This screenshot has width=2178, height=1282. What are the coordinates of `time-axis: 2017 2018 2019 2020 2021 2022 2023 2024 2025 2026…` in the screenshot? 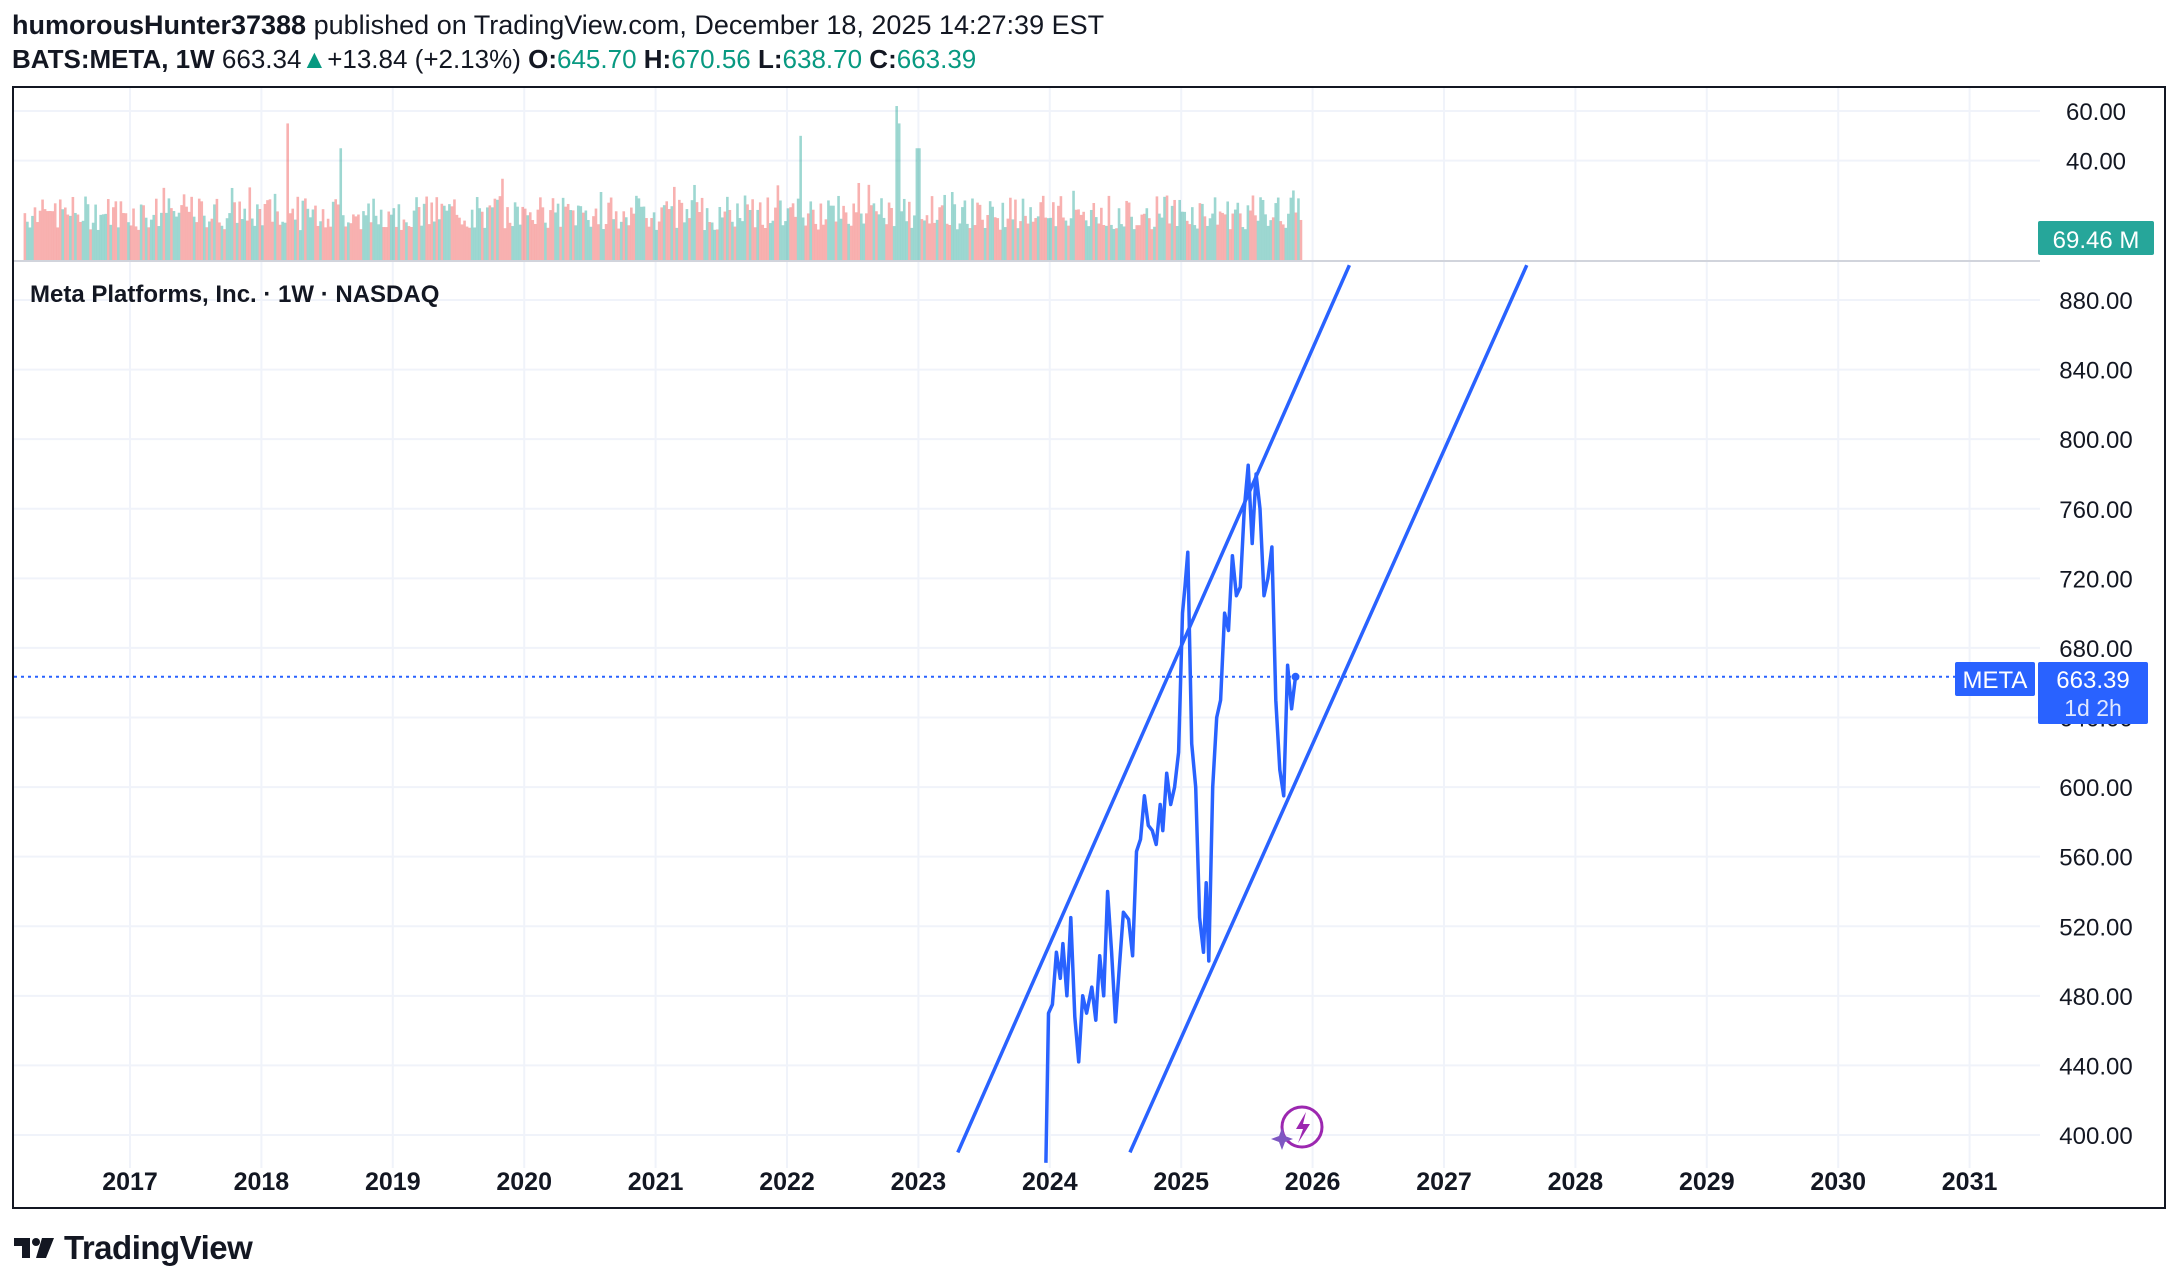 It's located at (1049, 1182).